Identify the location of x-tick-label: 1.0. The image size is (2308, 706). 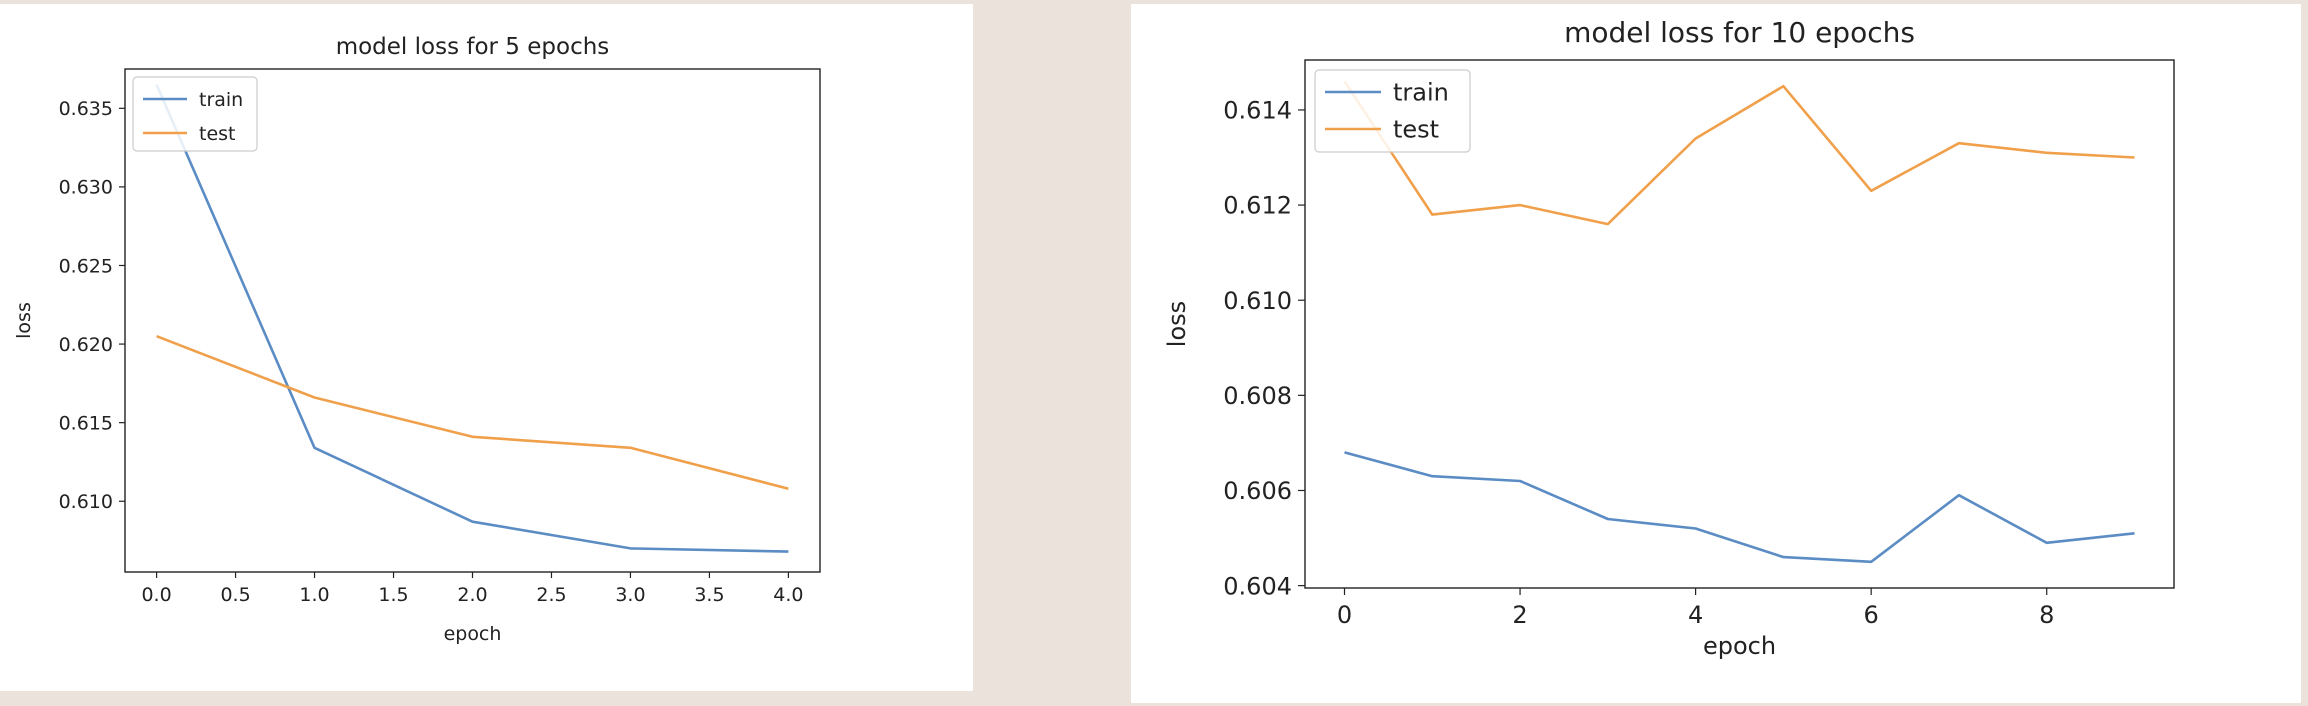
(314, 595).